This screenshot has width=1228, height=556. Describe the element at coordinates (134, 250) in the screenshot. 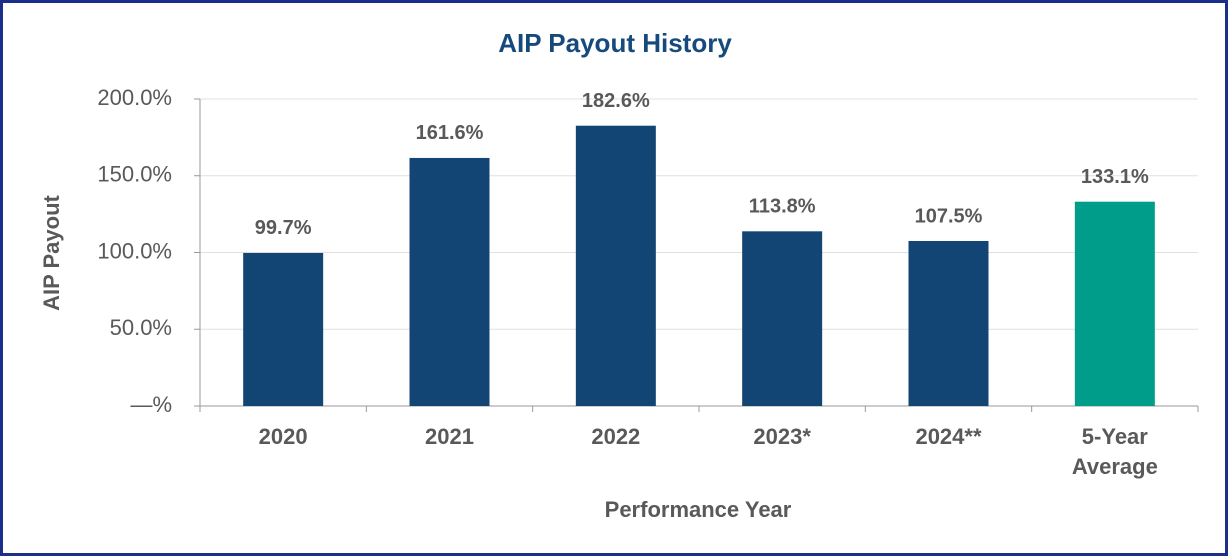

I see `y-tick-label: 100.0%` at that location.